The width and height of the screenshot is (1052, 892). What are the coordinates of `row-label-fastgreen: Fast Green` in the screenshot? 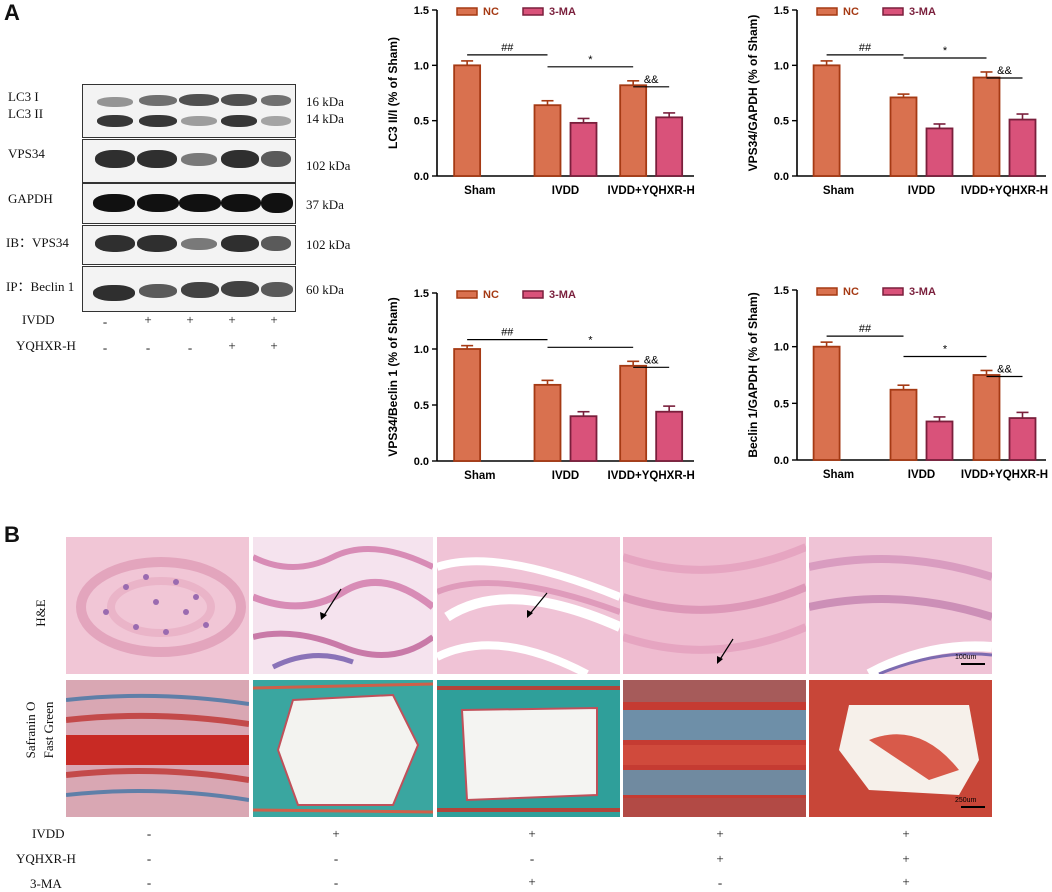 It's located at (48, 730).